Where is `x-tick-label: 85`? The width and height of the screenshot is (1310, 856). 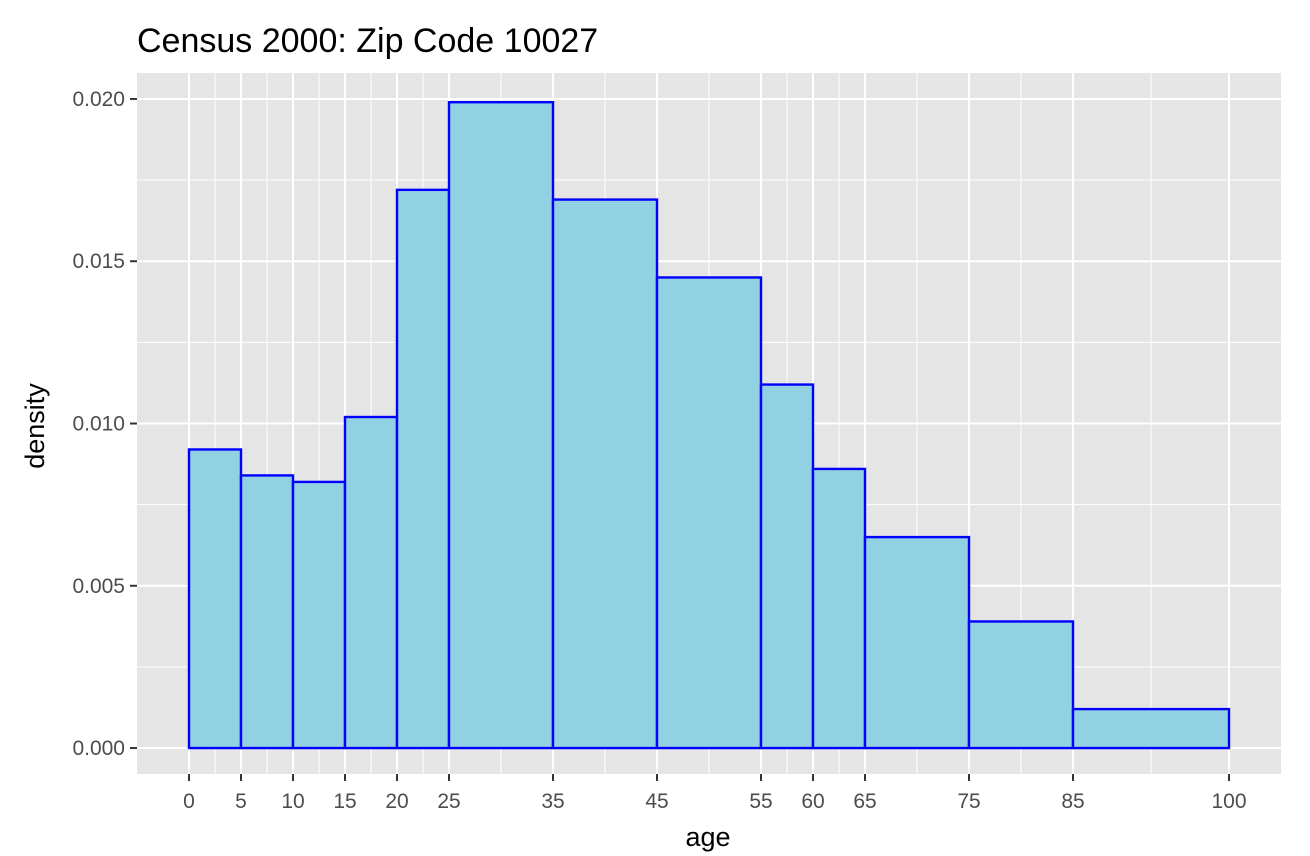
x-tick-label: 85 is located at coordinates (1072, 801).